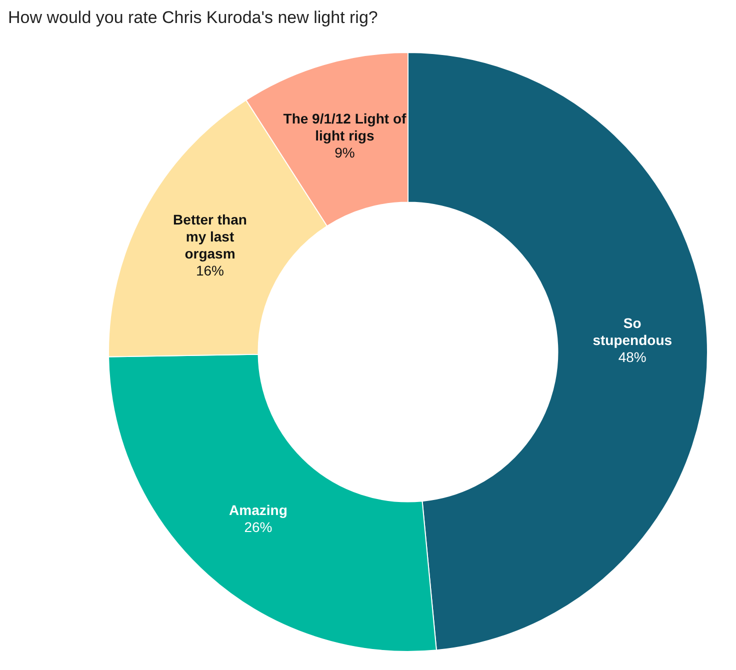  Describe the element at coordinates (193, 18) in the screenshot. I see `chart-title: How would you rate Chris Kuroda's new light rig?` at that location.